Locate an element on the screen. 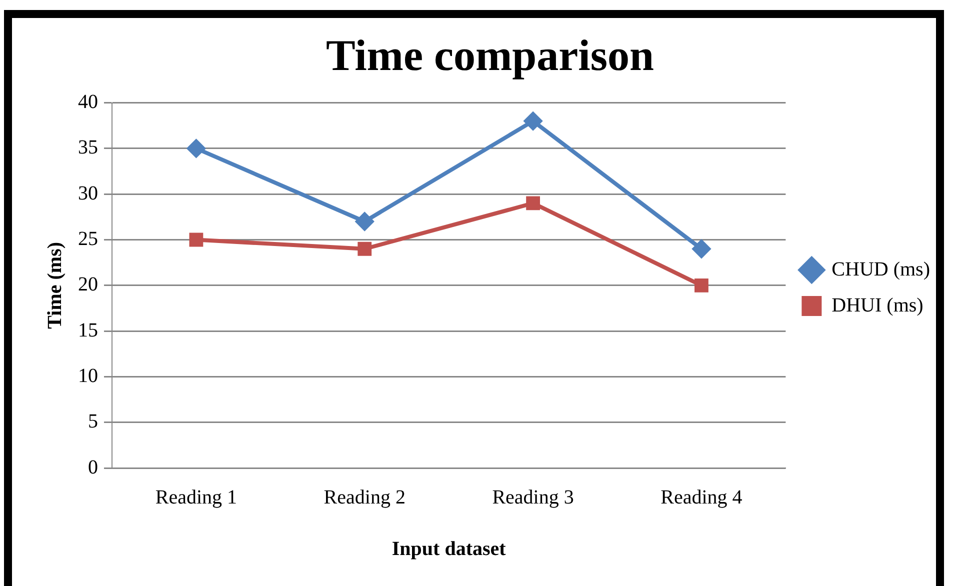 This screenshot has width=960, height=586. y-tick-label: 0 is located at coordinates (93, 467).